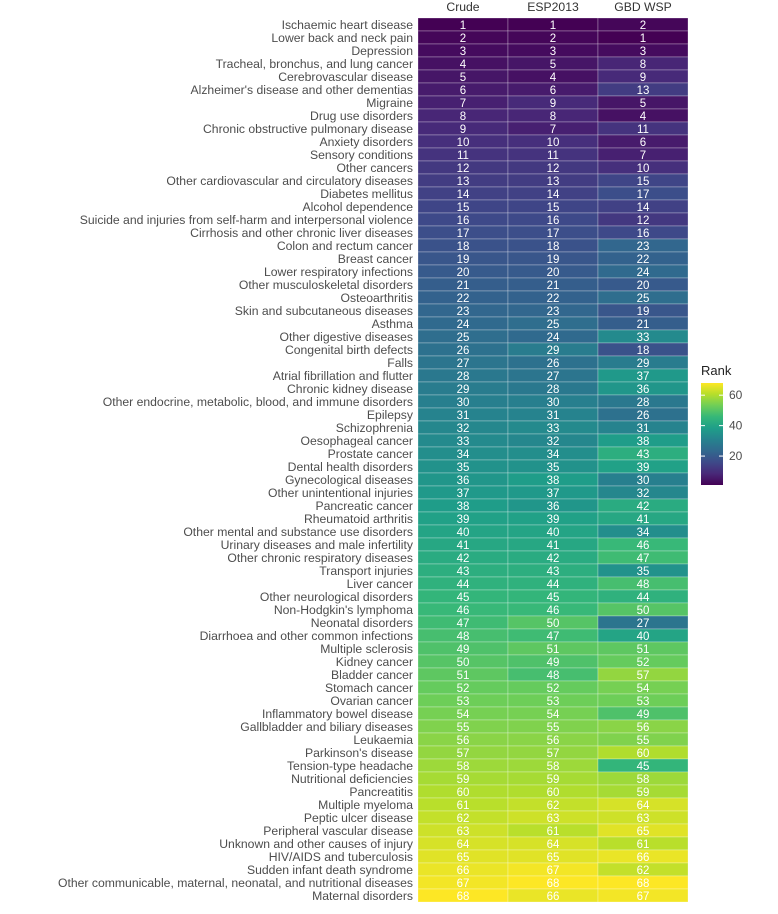 Image resolution: width=778 pixels, height=914 pixels. I want to click on cell-value: 28, so click(463, 377).